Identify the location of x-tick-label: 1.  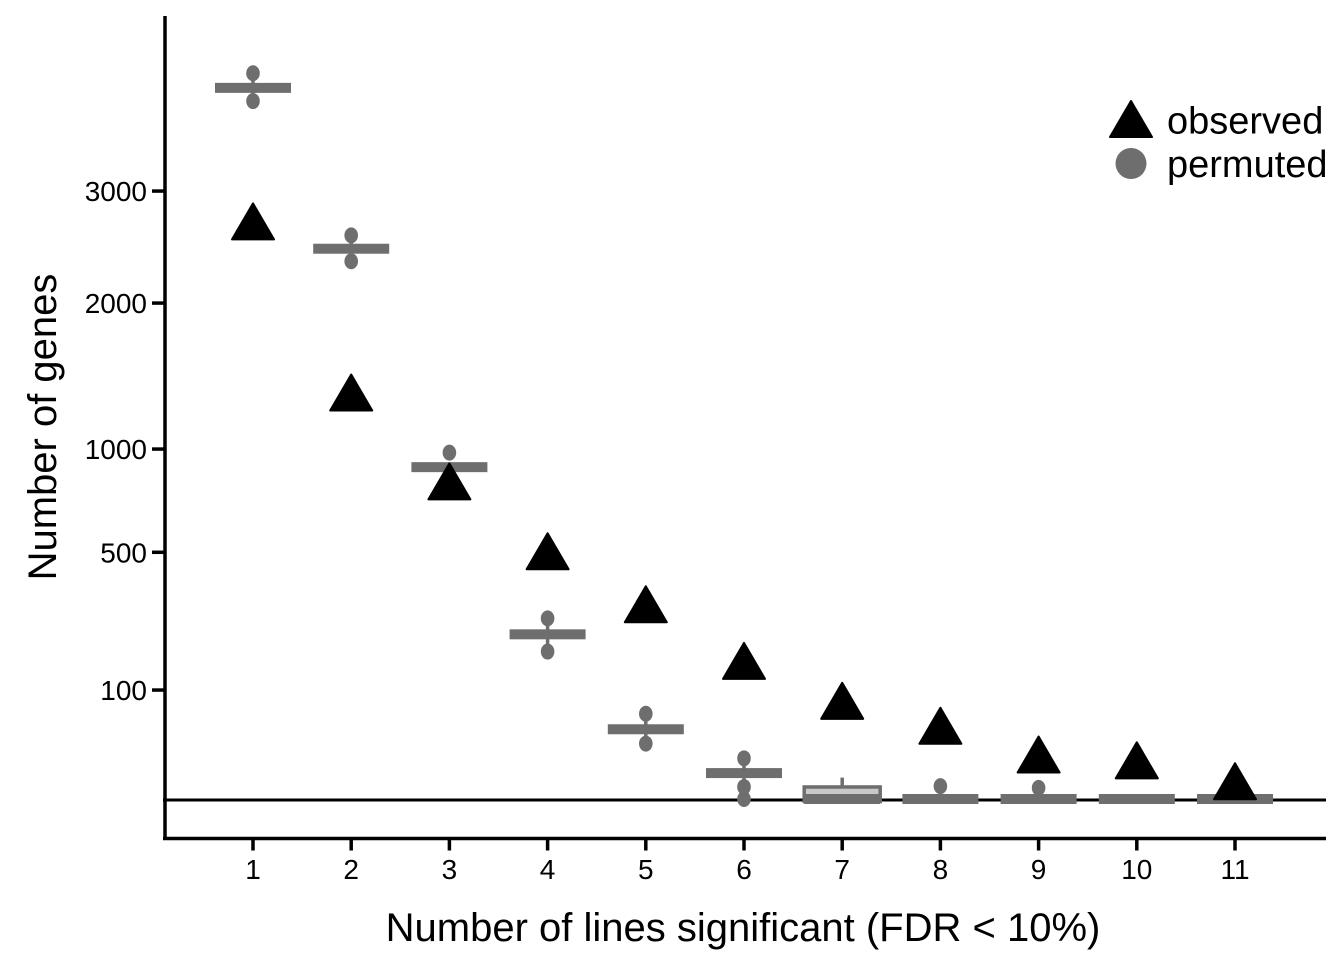
(253, 869).